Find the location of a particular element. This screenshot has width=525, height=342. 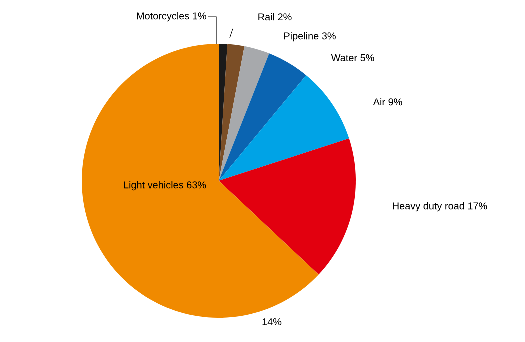

slice-label: Pipeline is located at coordinates (301, 37).